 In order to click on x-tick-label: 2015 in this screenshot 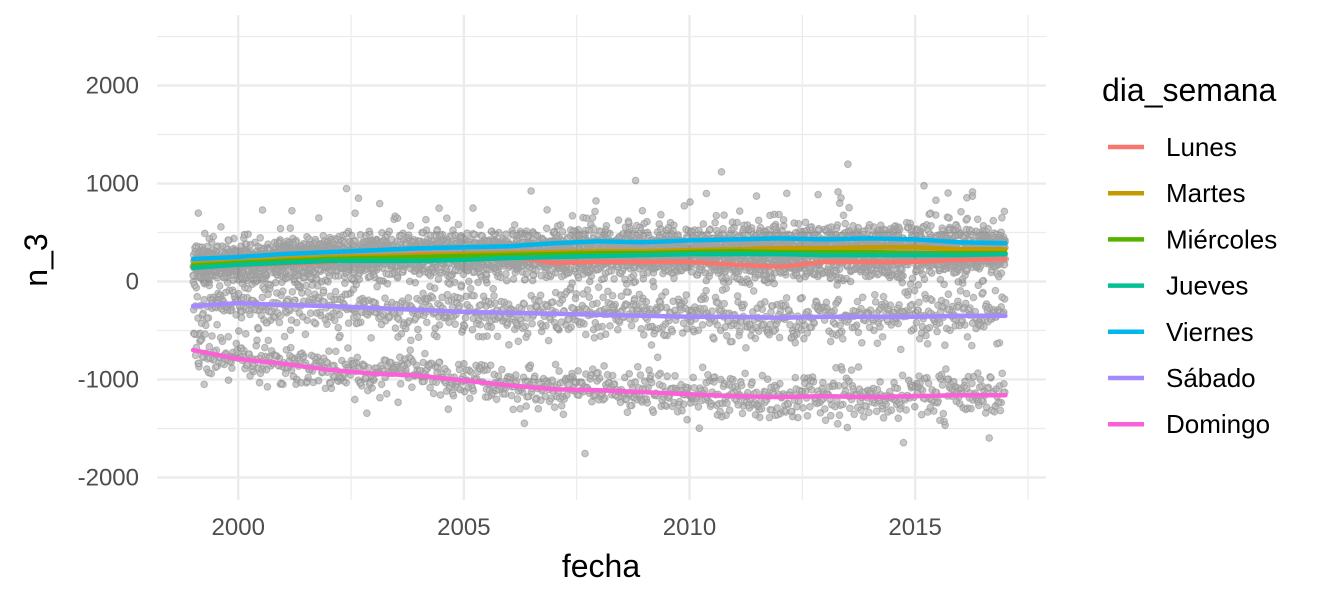, I will do `click(914, 527)`.